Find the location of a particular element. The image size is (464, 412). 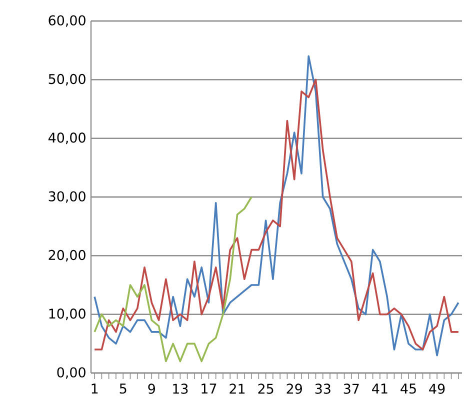

y-tick-label: 50,00 is located at coordinates (67, 80).